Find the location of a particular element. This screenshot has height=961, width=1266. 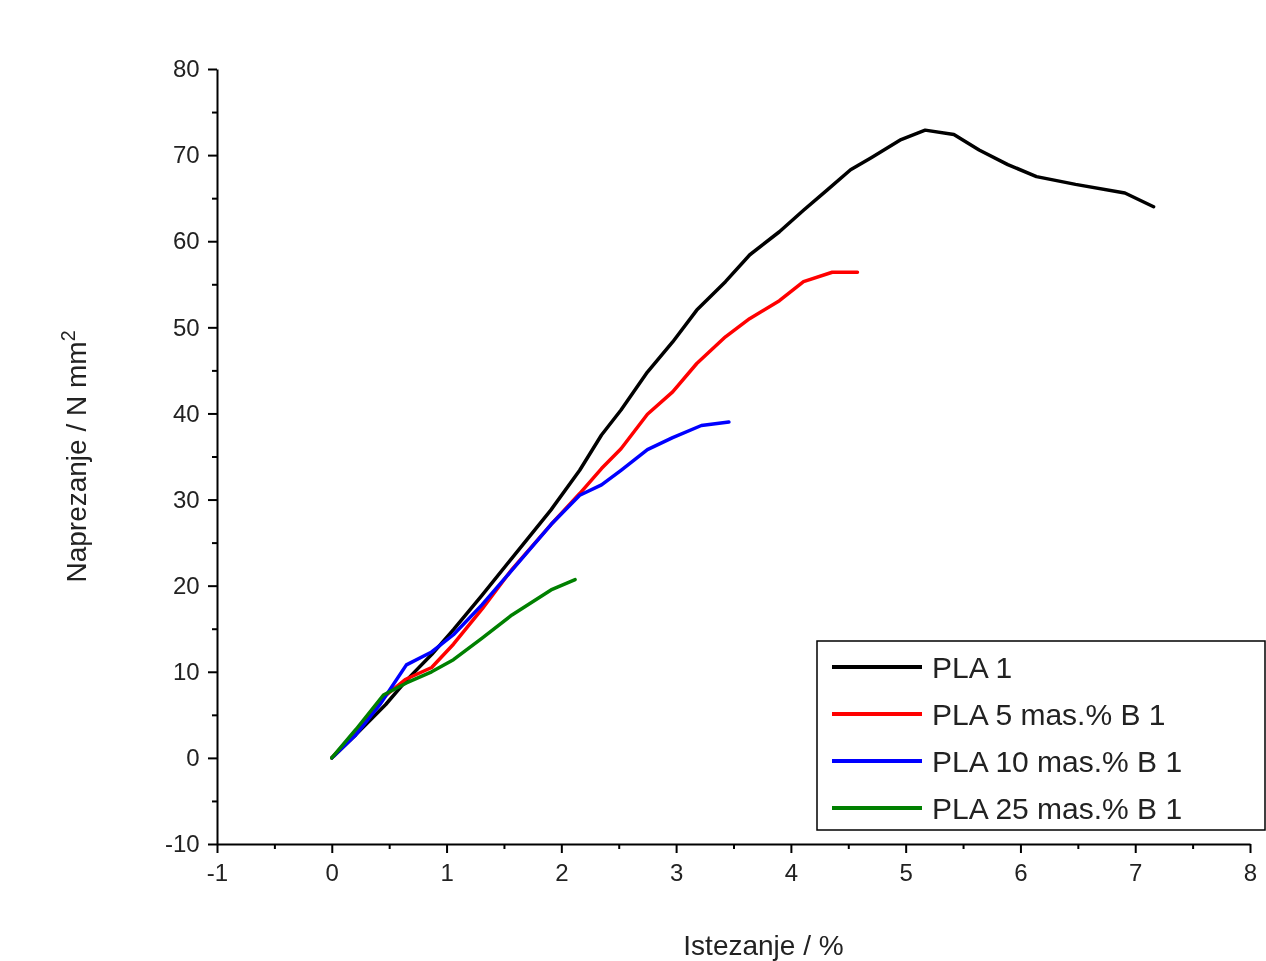

y-tick-label: 40 is located at coordinates (186, 413).